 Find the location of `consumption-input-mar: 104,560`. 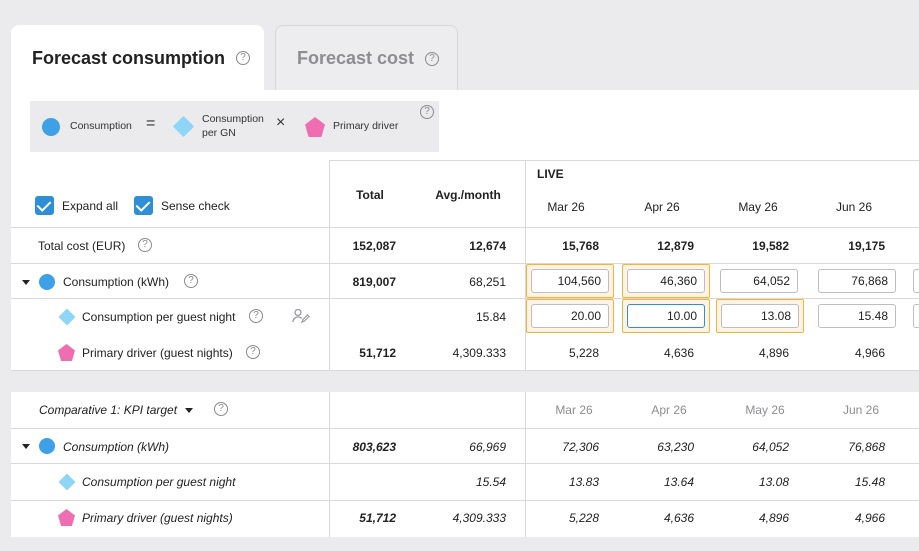

consumption-input-mar: 104,560 is located at coordinates (570, 281).